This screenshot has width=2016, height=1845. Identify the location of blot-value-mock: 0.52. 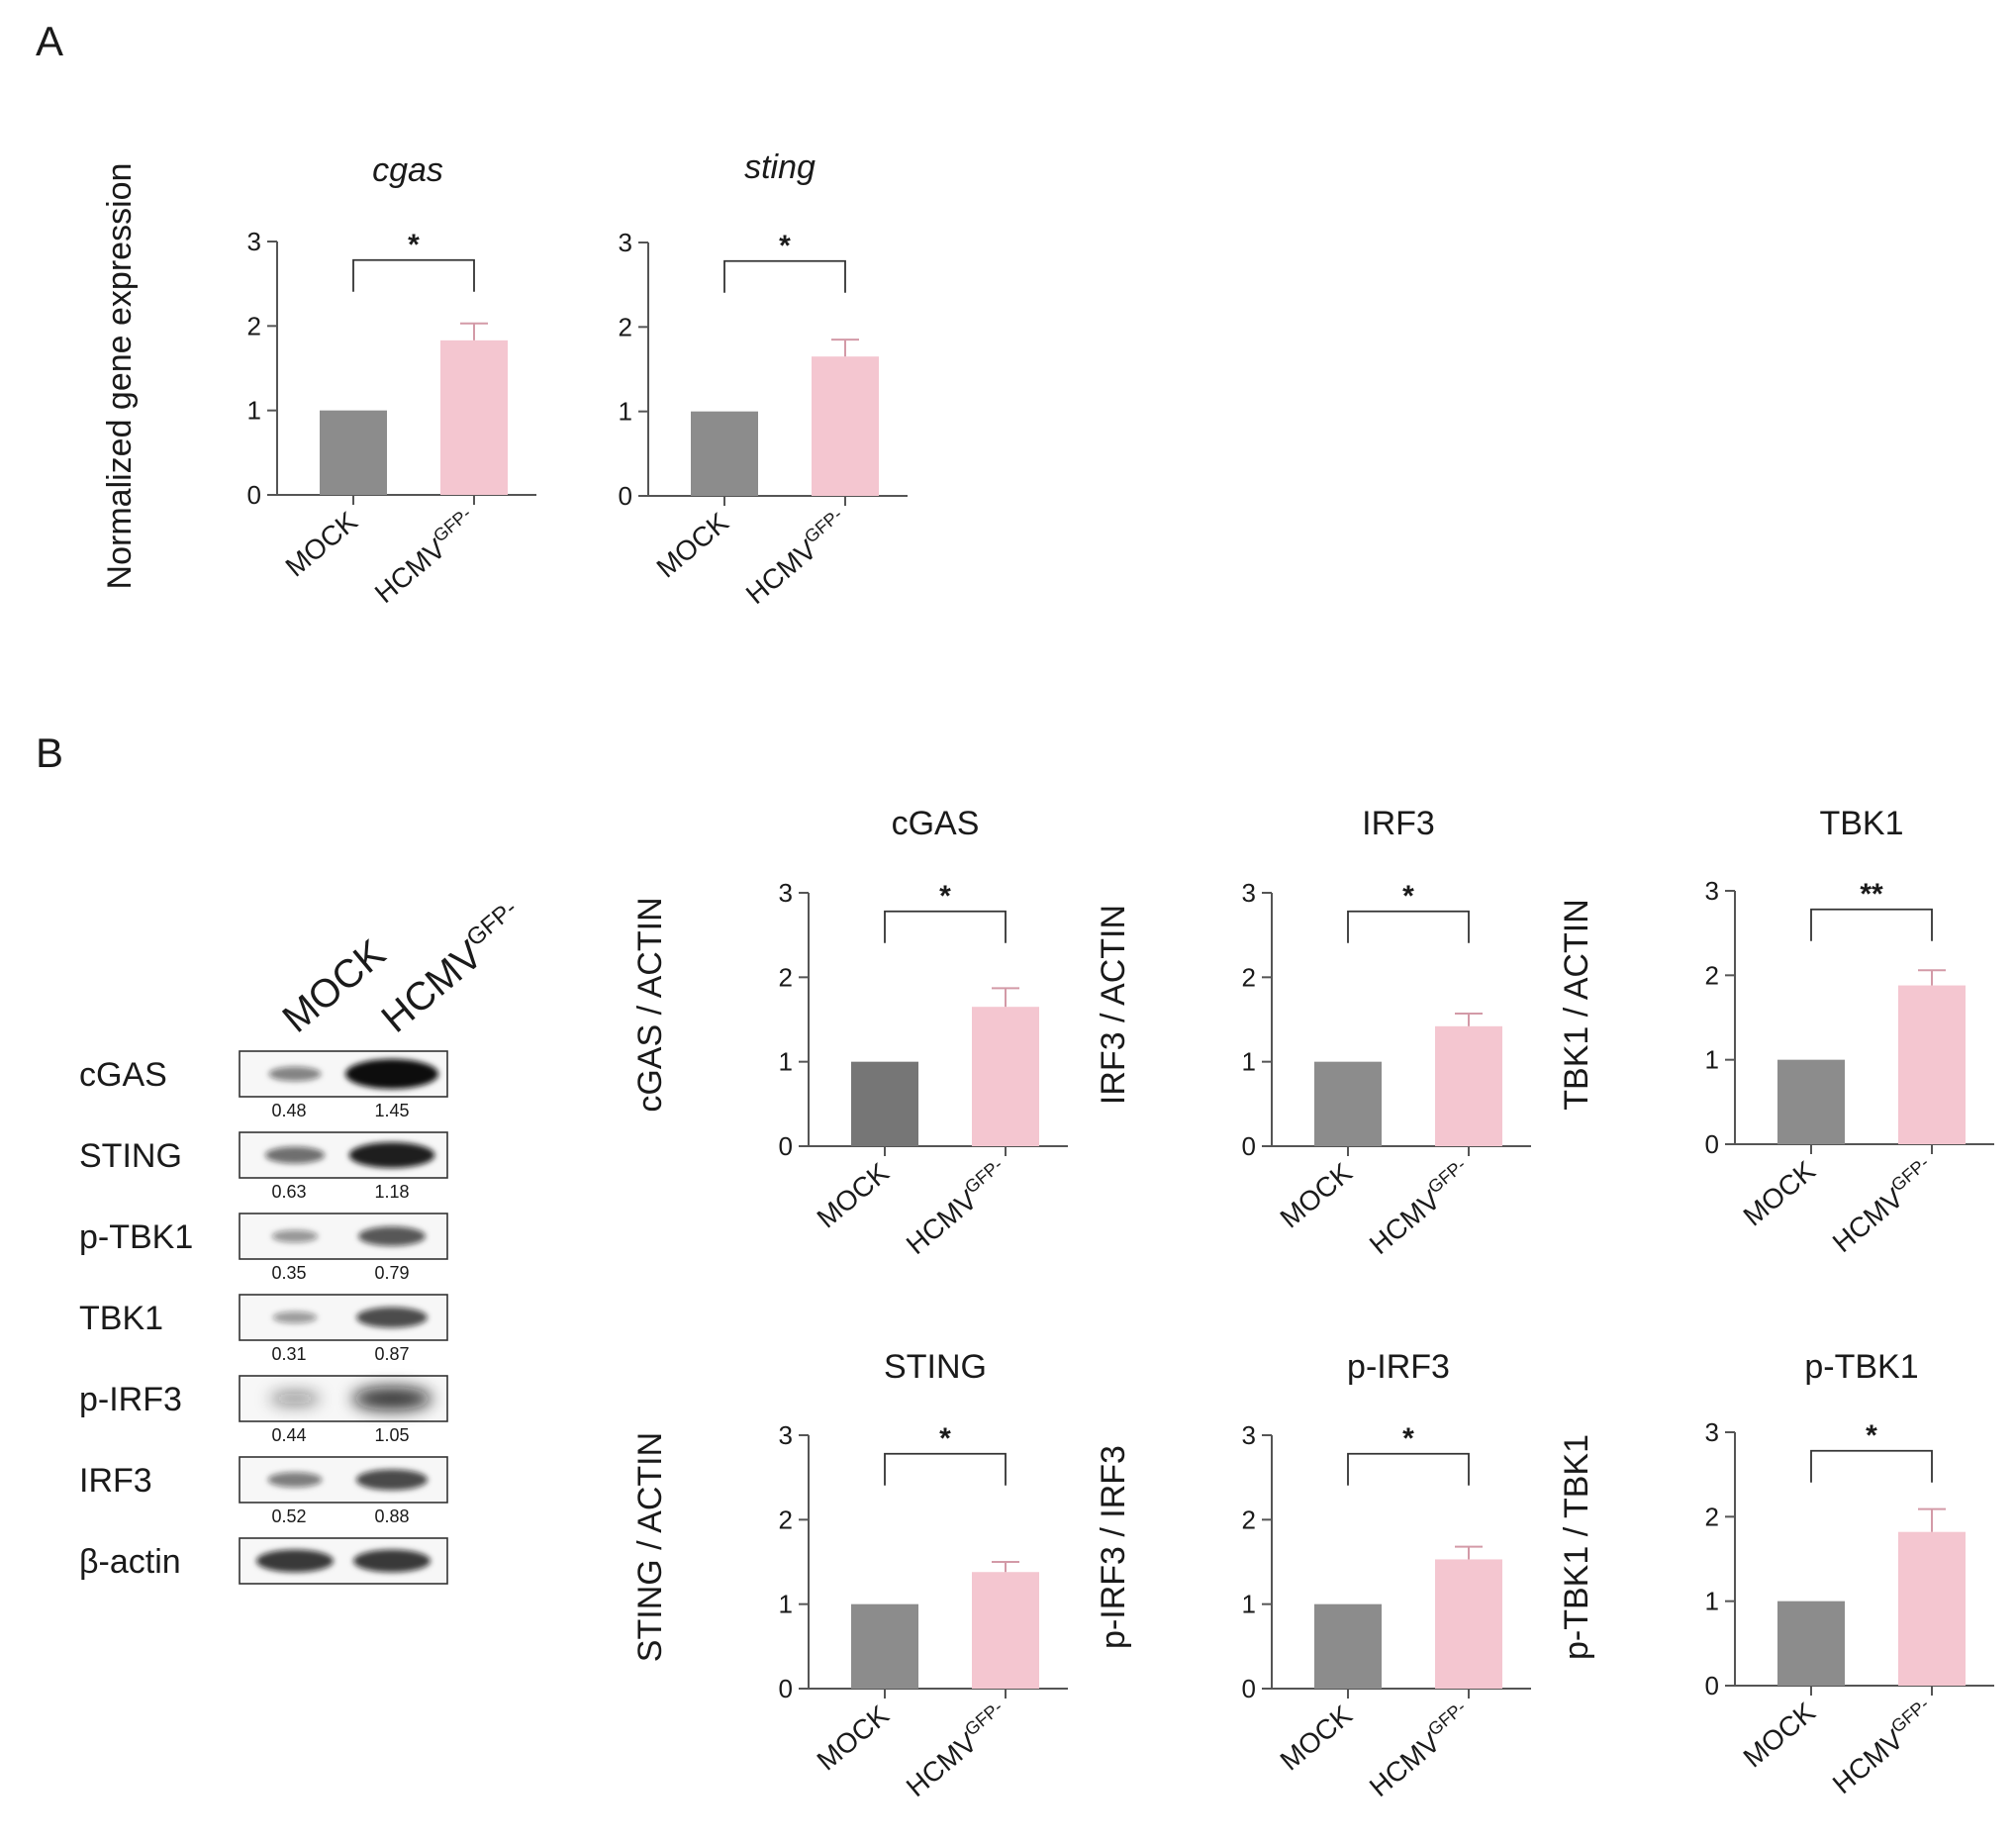
(289, 1516).